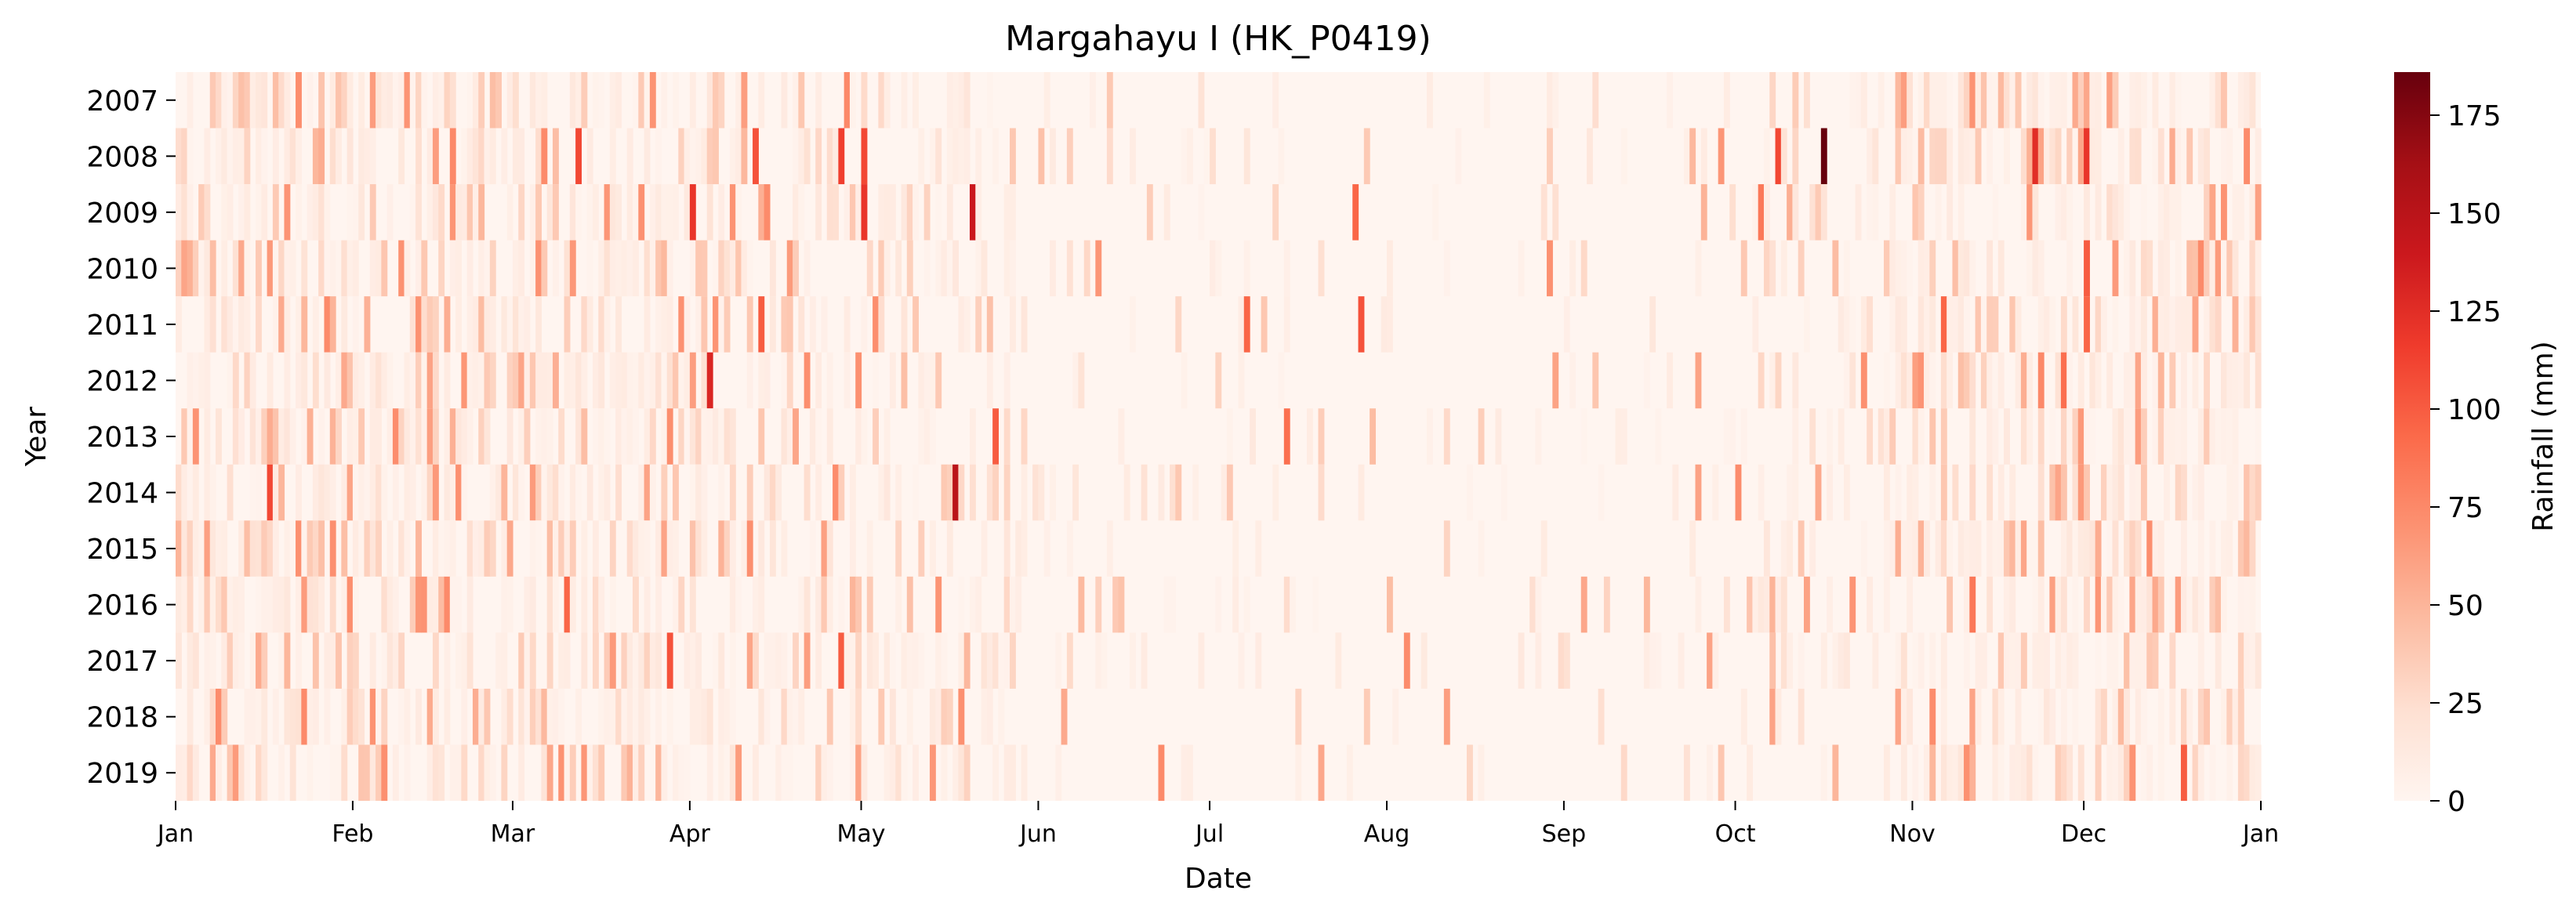  I want to click on colorbar-tick-label: 100, so click(2474, 410).